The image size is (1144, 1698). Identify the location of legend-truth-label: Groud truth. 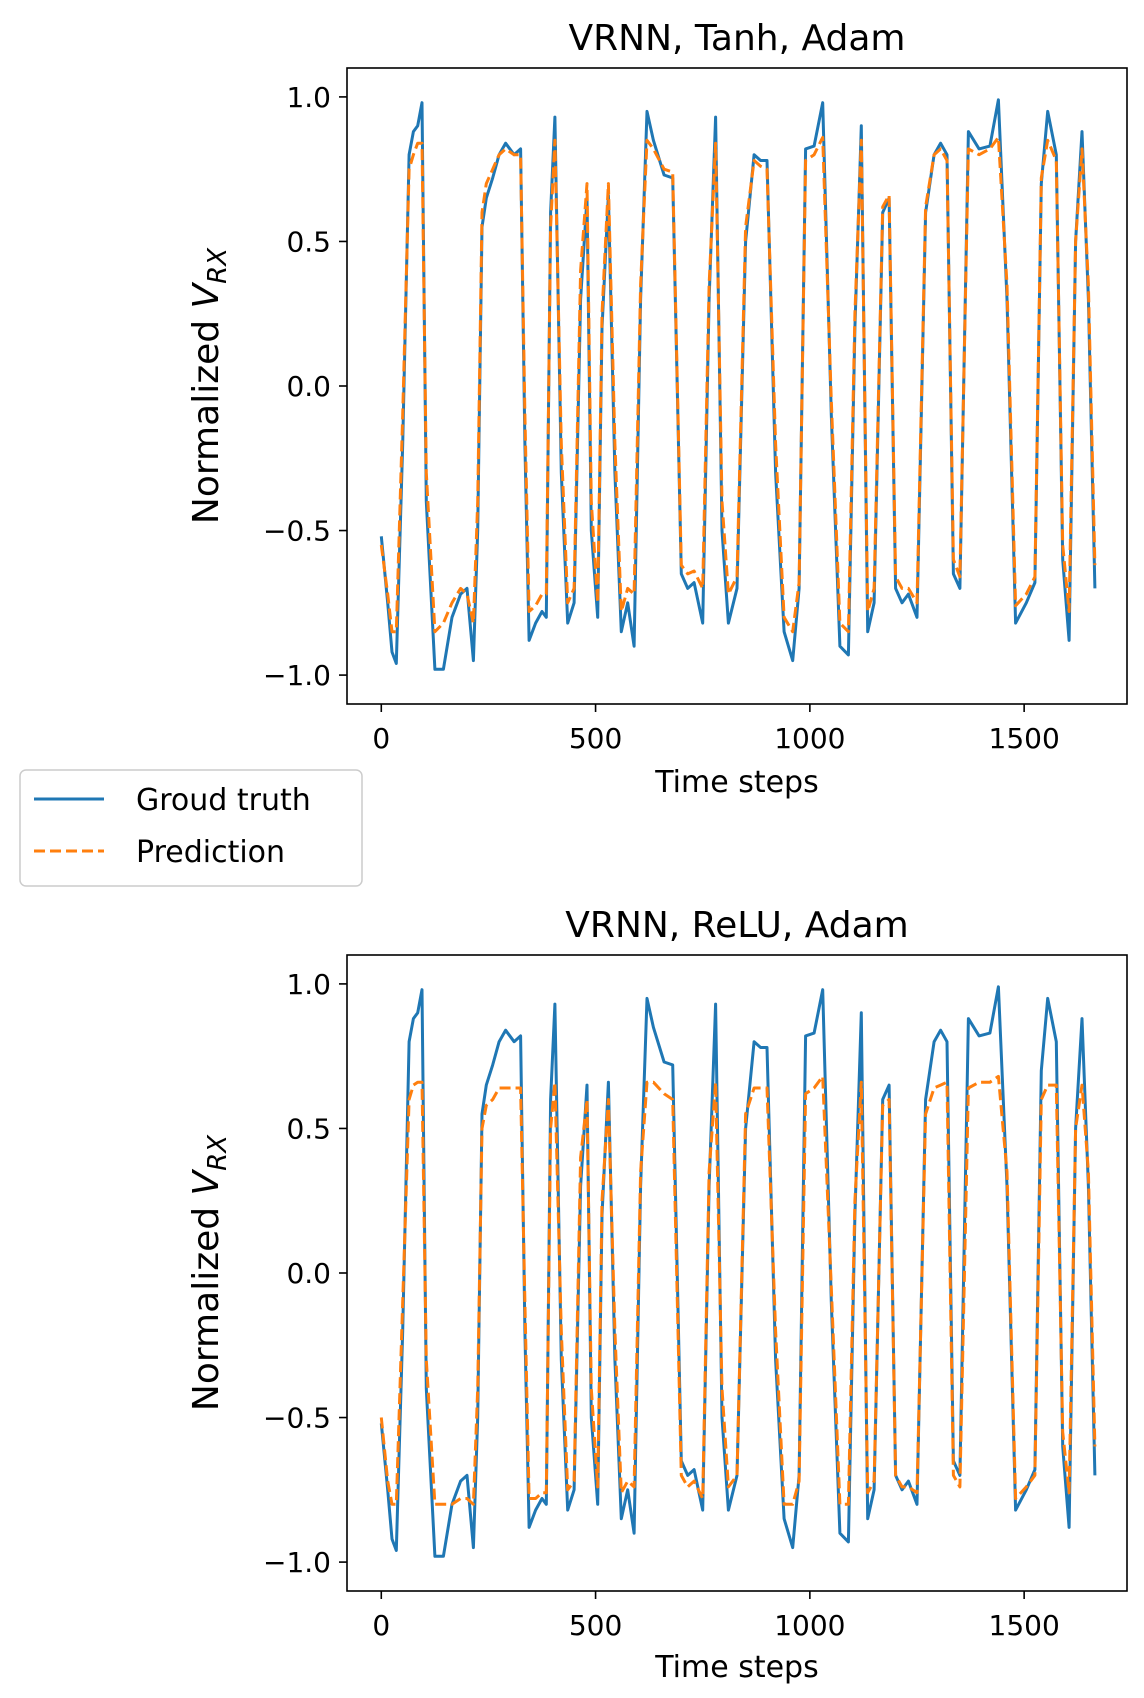
(223, 800).